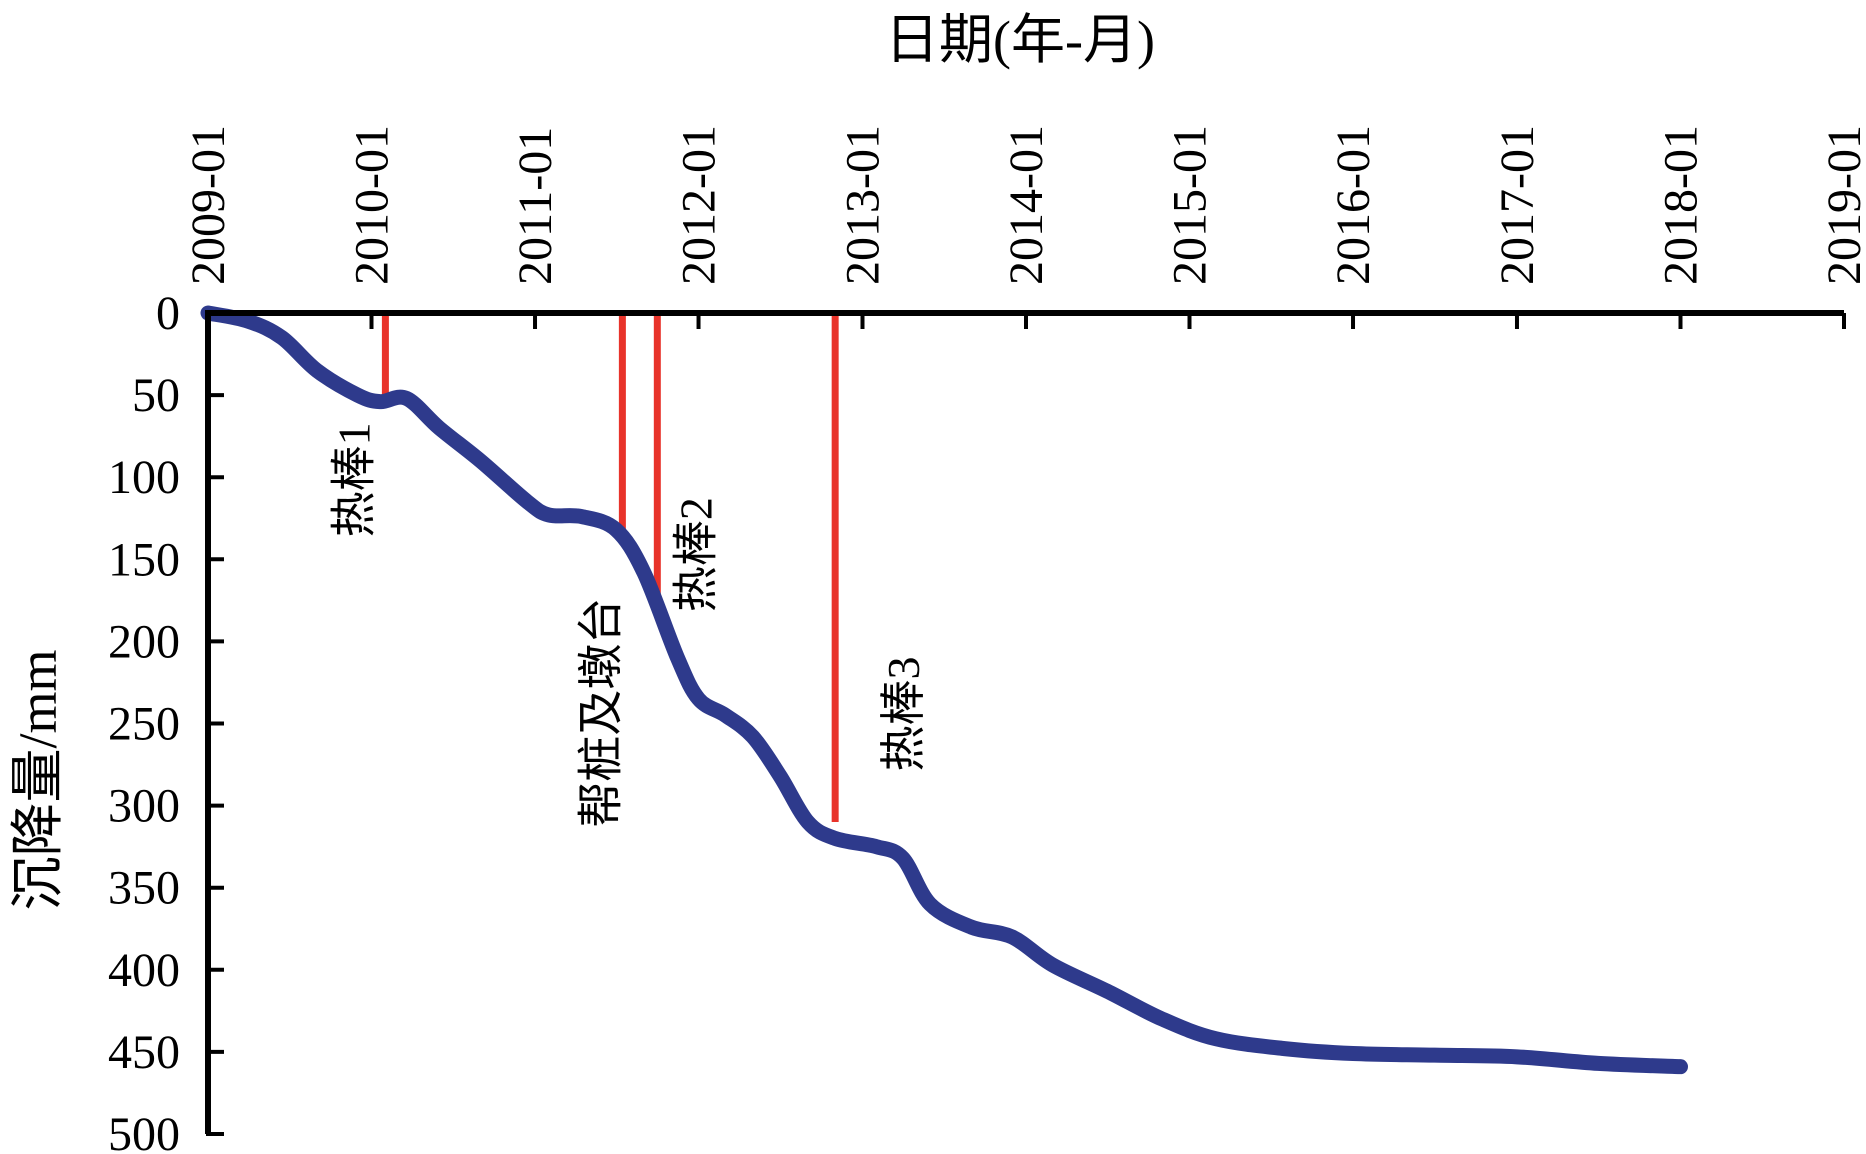  I want to click on x-tick-label: 2009-01, so click(208, 205).